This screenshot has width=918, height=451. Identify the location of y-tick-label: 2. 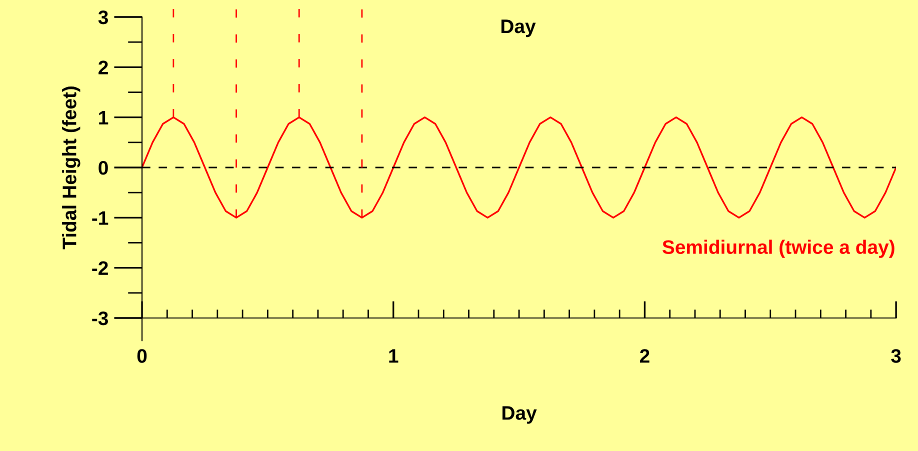
(103, 67).